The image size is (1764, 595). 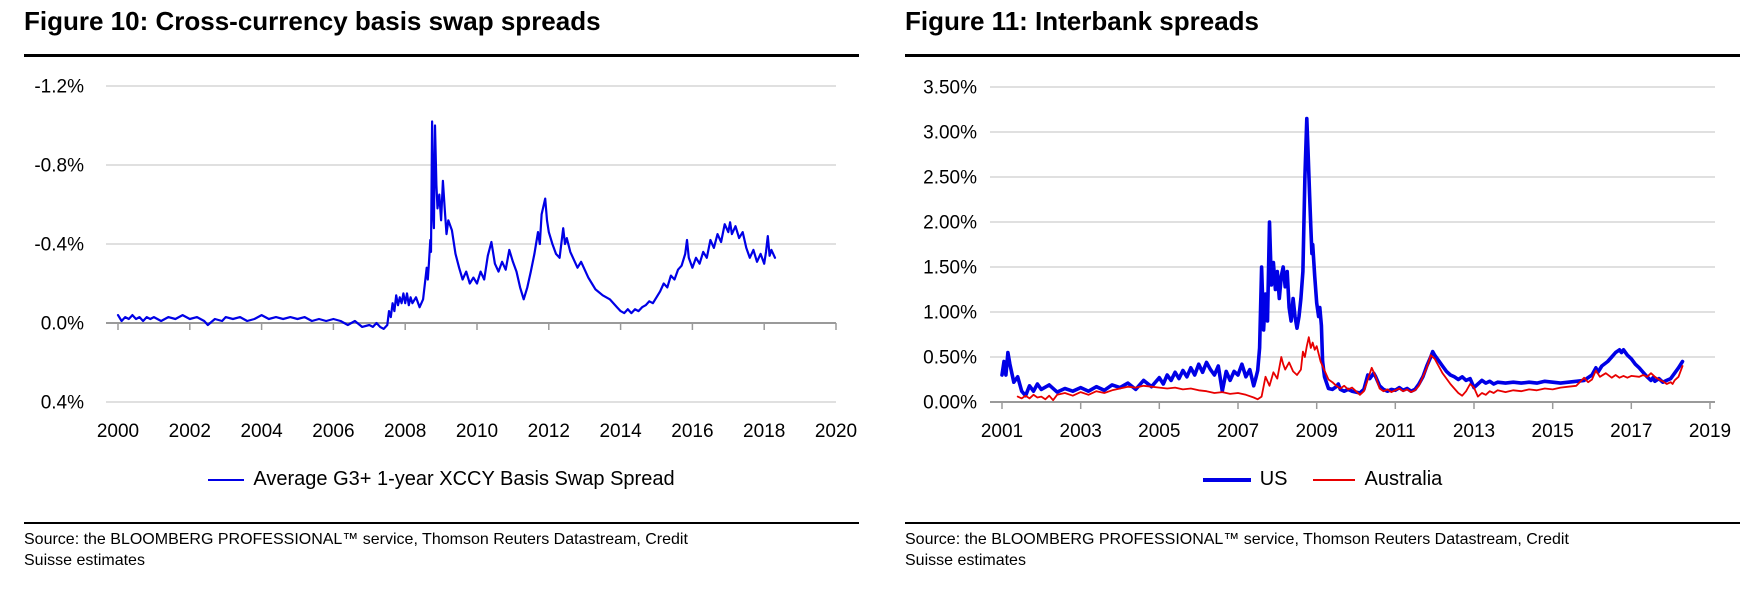 I want to click on x-axis-label: 2011, so click(x=1395, y=431).